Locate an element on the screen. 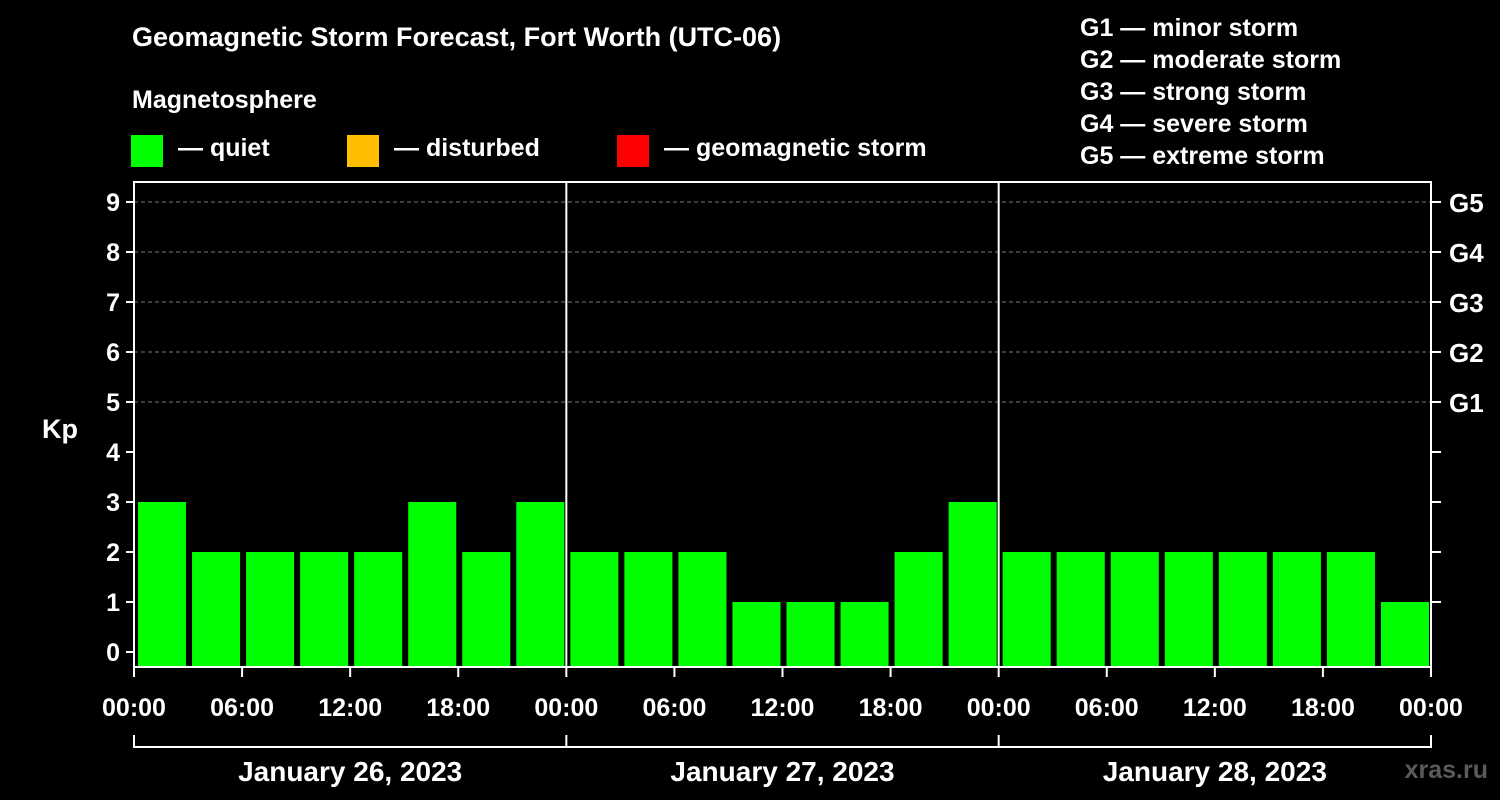 The width and height of the screenshot is (1500, 800). legend-label-disturbed: — disturbed is located at coordinates (467, 148).